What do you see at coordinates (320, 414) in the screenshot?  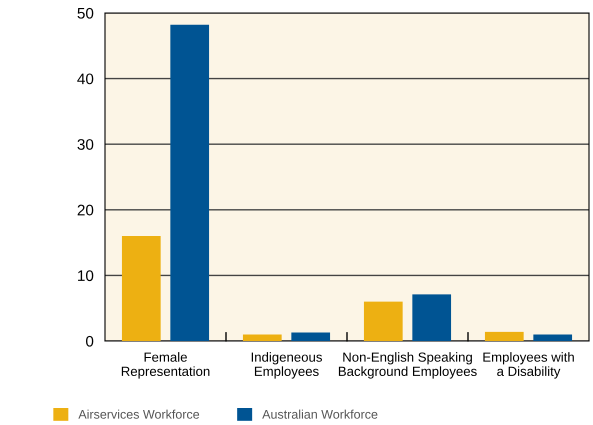 I see `legend-label: Australian Workforce` at bounding box center [320, 414].